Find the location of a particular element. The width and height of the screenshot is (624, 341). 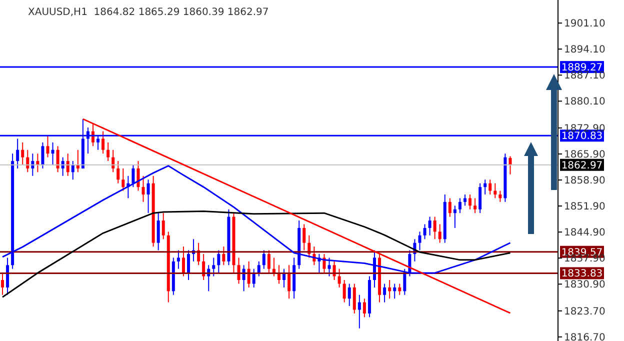

y-tick-label: 1865.90 is located at coordinates (585, 155).